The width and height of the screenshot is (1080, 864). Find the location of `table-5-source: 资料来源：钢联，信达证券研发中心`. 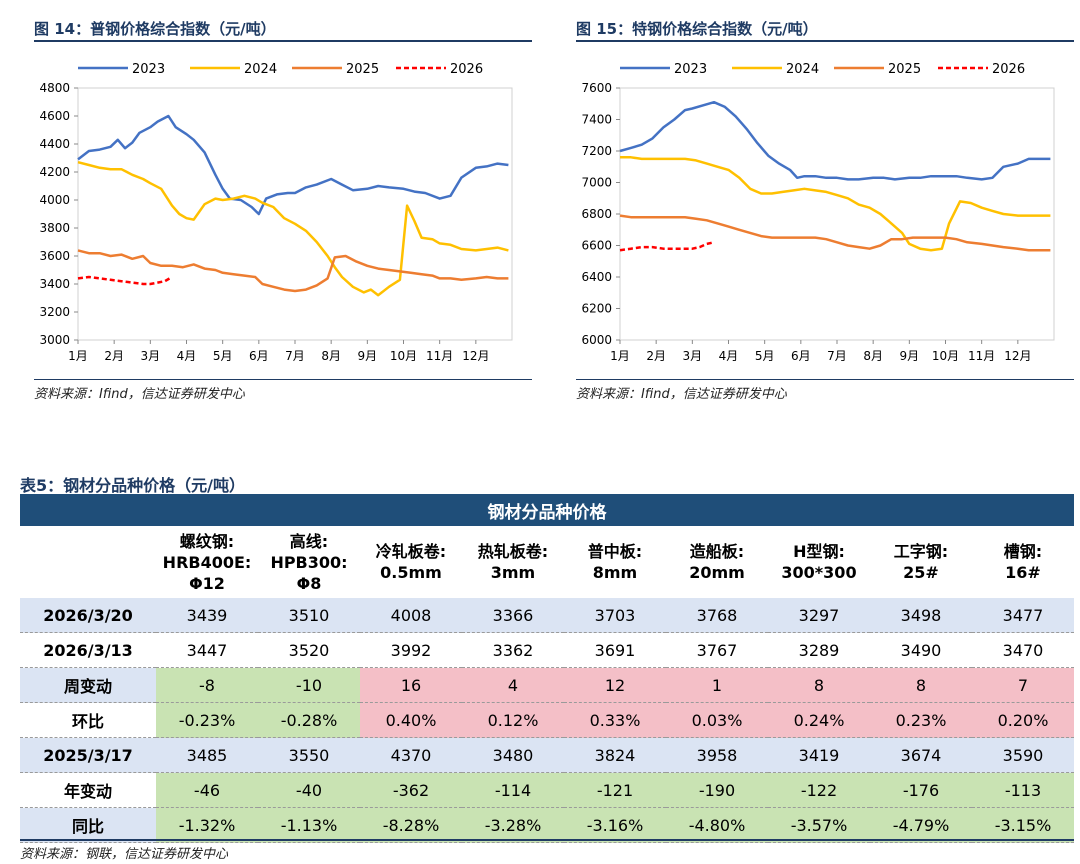

table-5-source: 资料来源：钢联，信达证券研发中心 is located at coordinates (124, 854).